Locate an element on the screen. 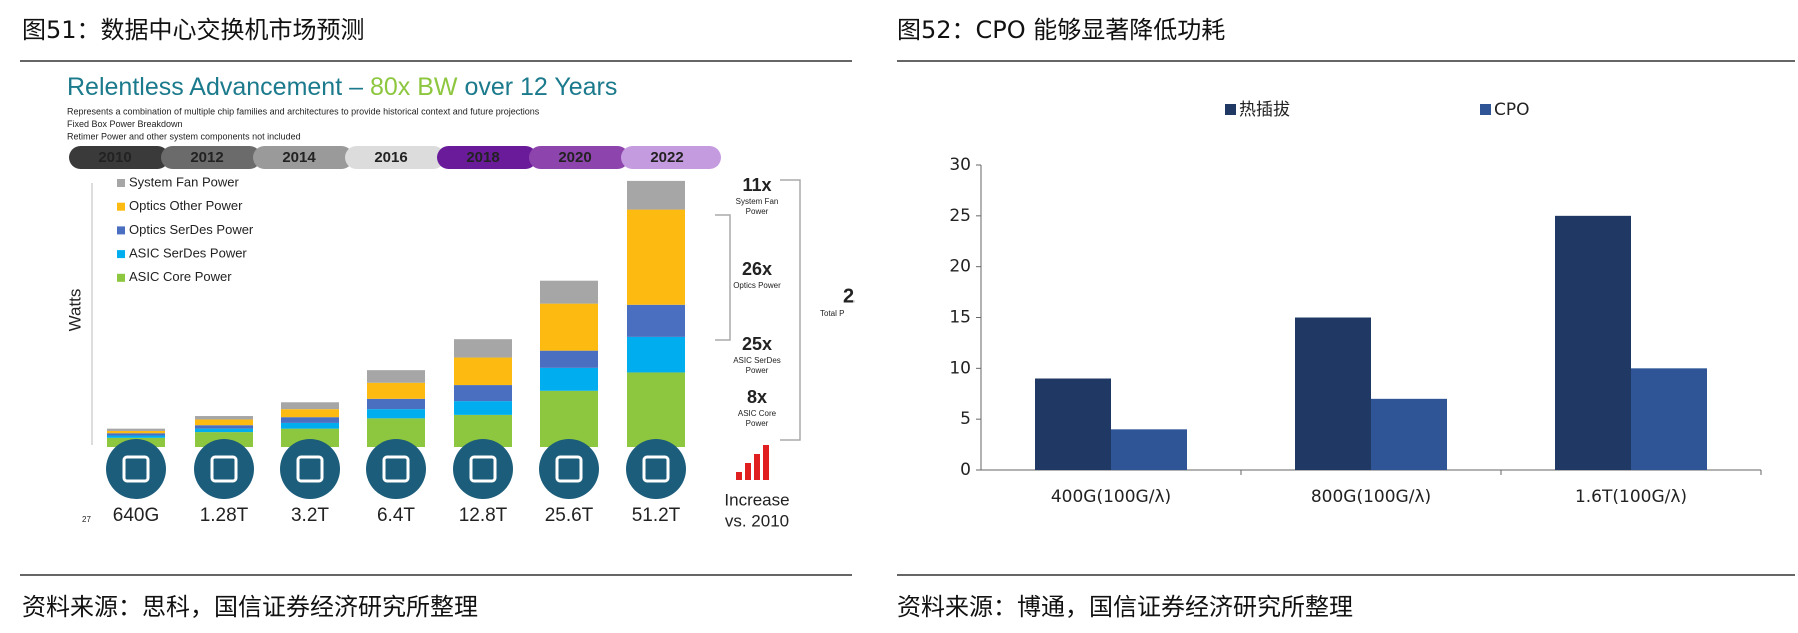 Image resolution: width=1798 pixels, height=633 pixels. annotation: 8x is located at coordinates (757, 397).